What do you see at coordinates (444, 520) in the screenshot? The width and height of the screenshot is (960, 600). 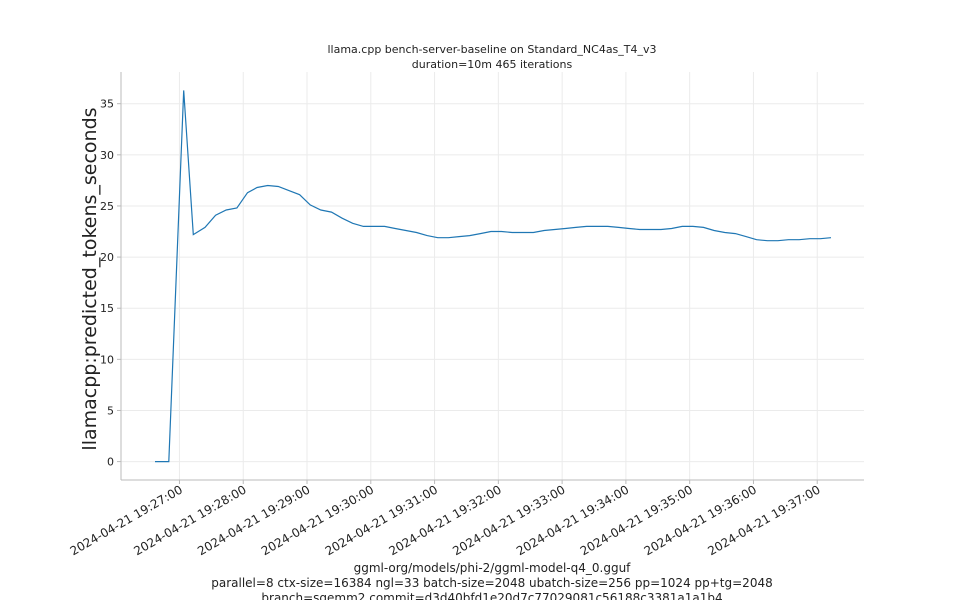 I see `x-tick-label: 2024-04-21 19:32:00` at bounding box center [444, 520].